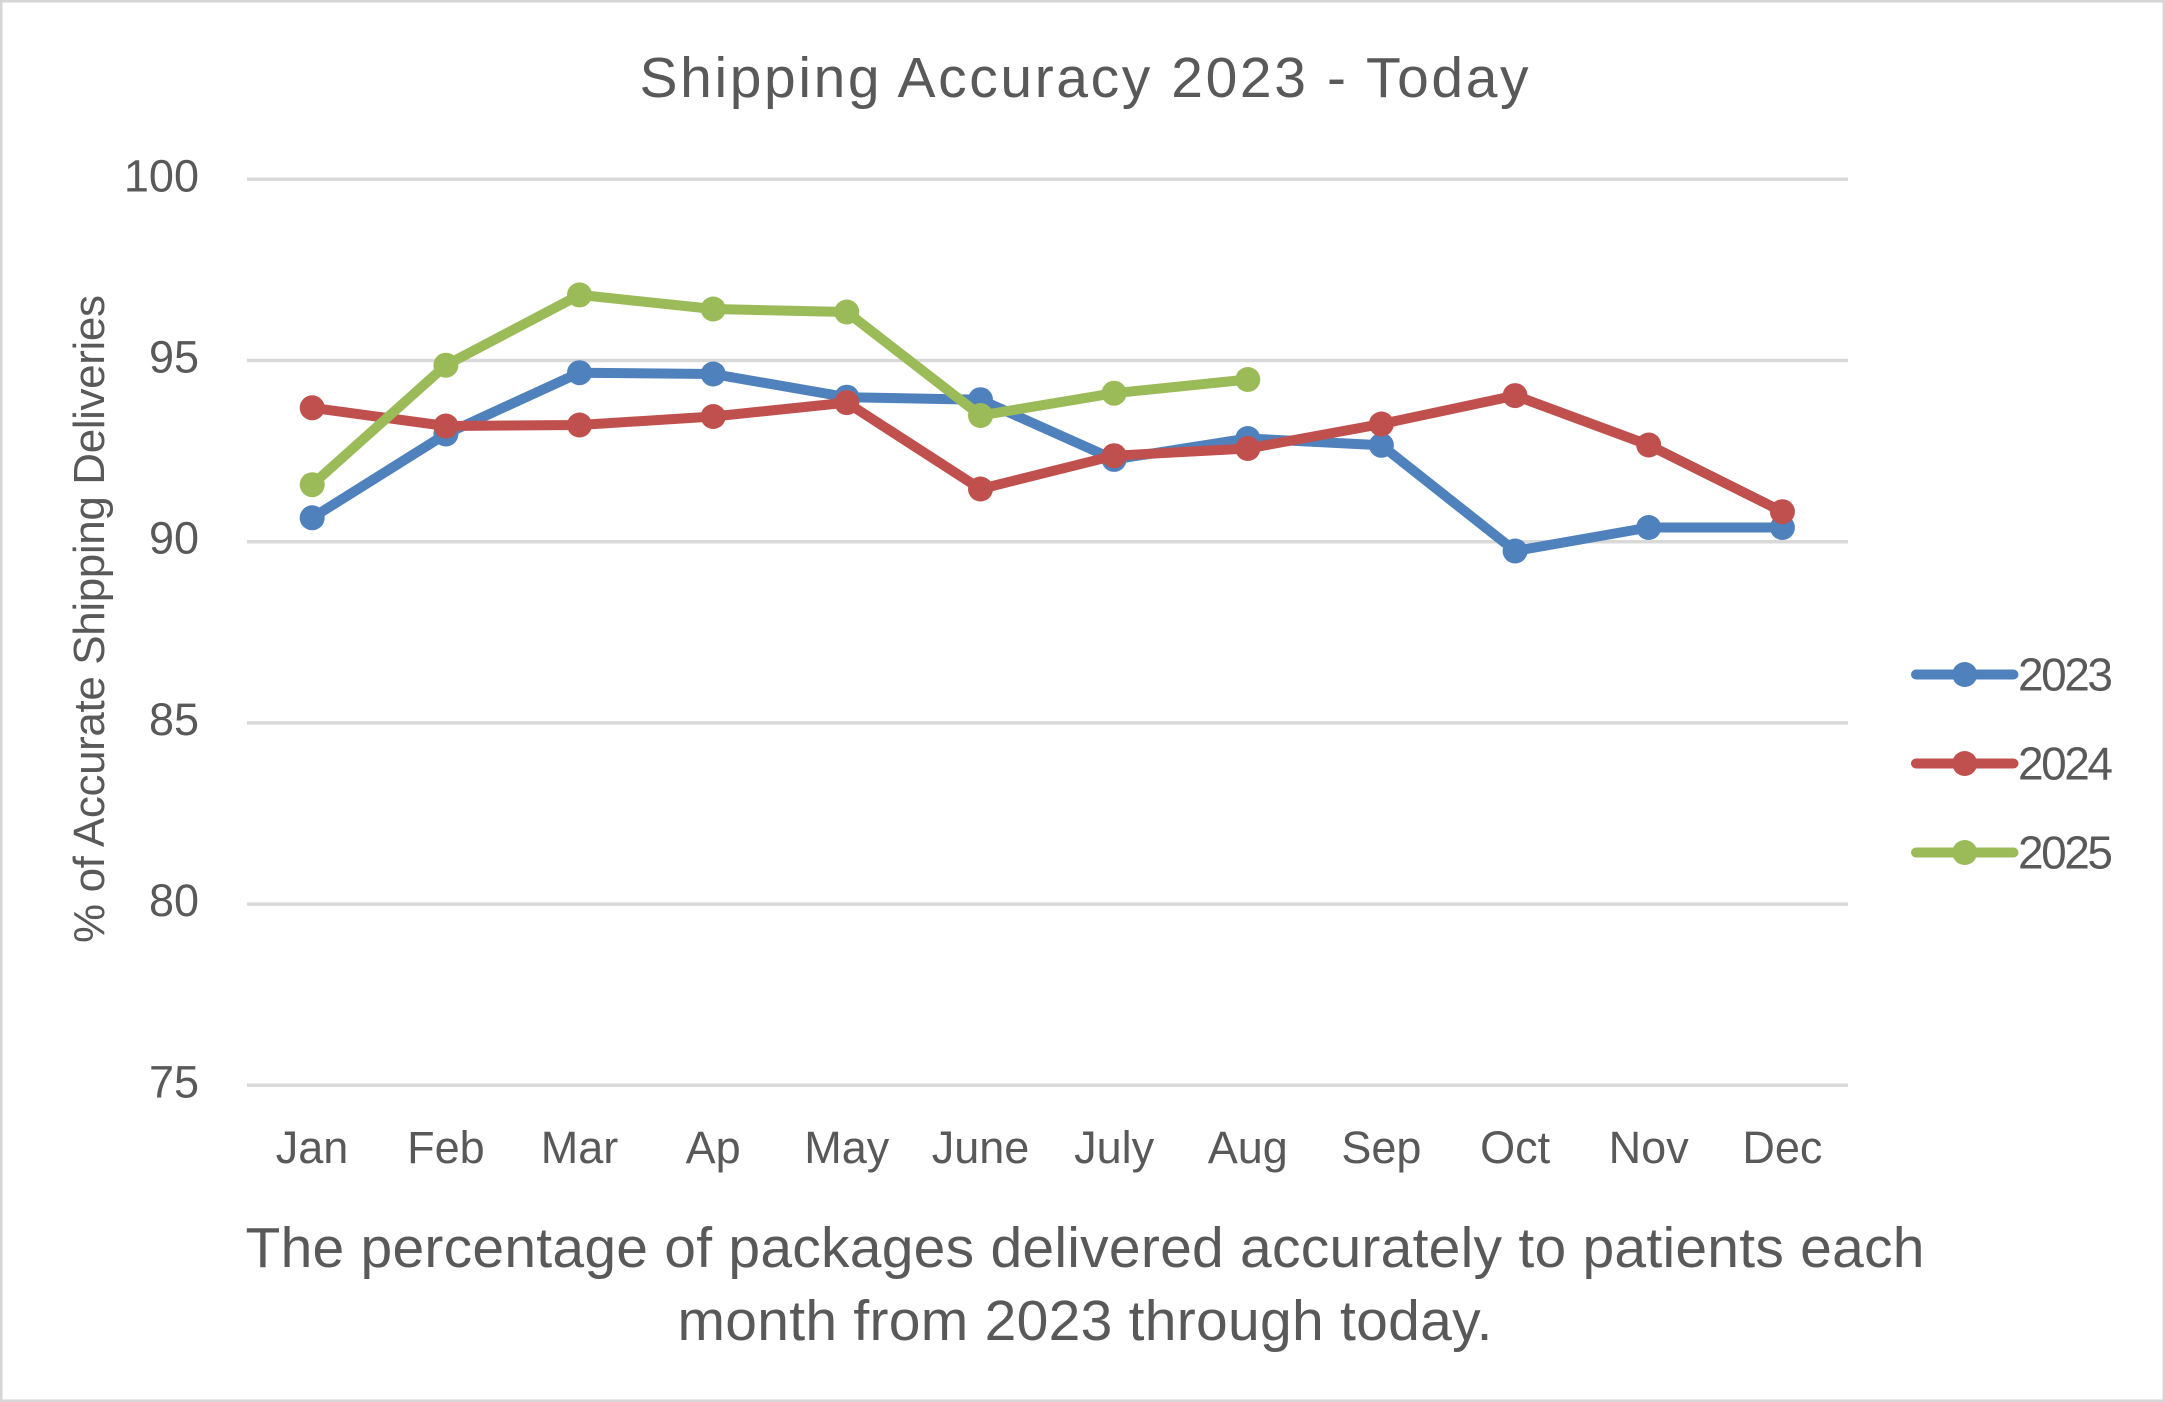 The width and height of the screenshot is (2165, 1402). What do you see at coordinates (161, 175) in the screenshot?
I see `svg-text: 100` at bounding box center [161, 175].